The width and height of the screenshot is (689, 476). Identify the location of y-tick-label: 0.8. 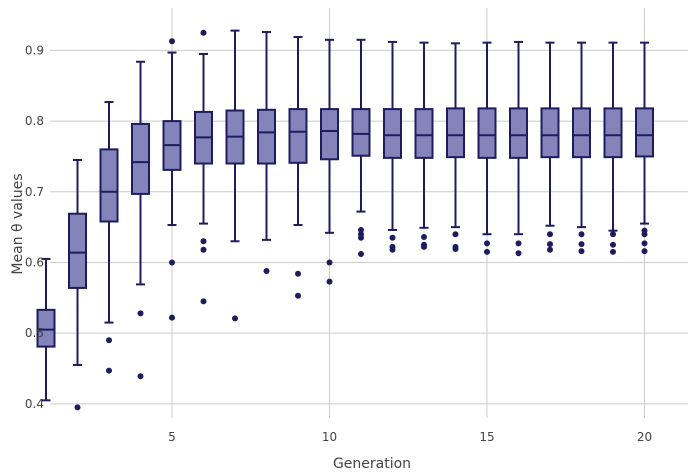
(34, 121).